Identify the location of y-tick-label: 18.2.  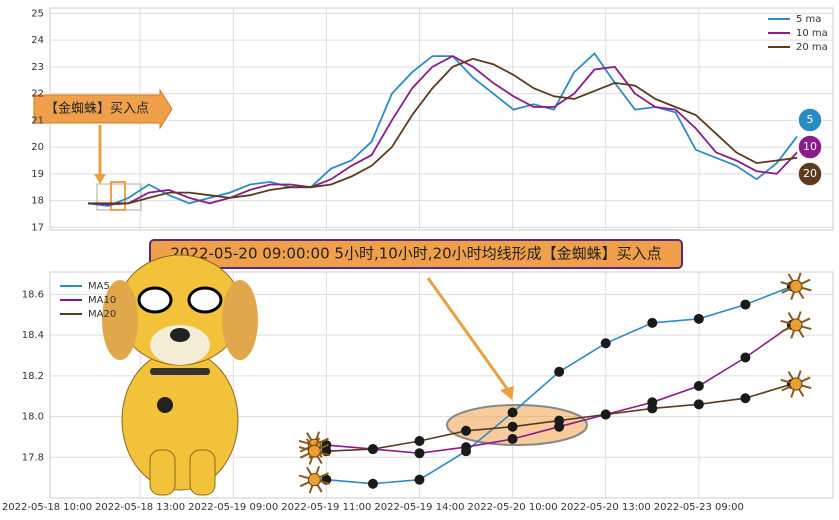
(33, 376).